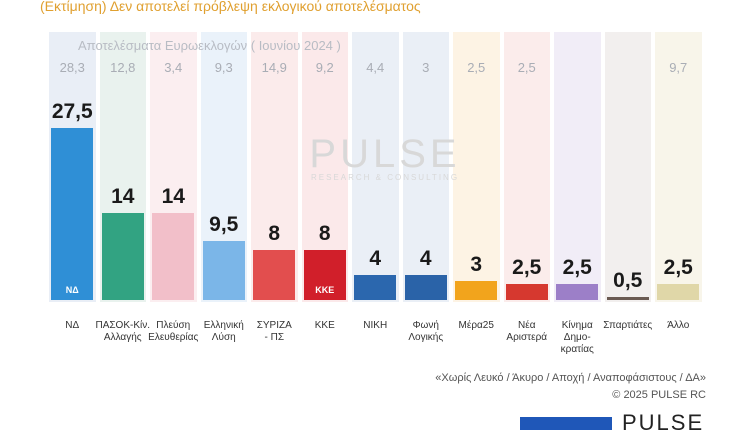 Image resolution: width=750 pixels, height=436 pixels. What do you see at coordinates (577, 337) in the screenshot?
I see `category-label: Κίνημα Δημο-κρατίας` at bounding box center [577, 337].